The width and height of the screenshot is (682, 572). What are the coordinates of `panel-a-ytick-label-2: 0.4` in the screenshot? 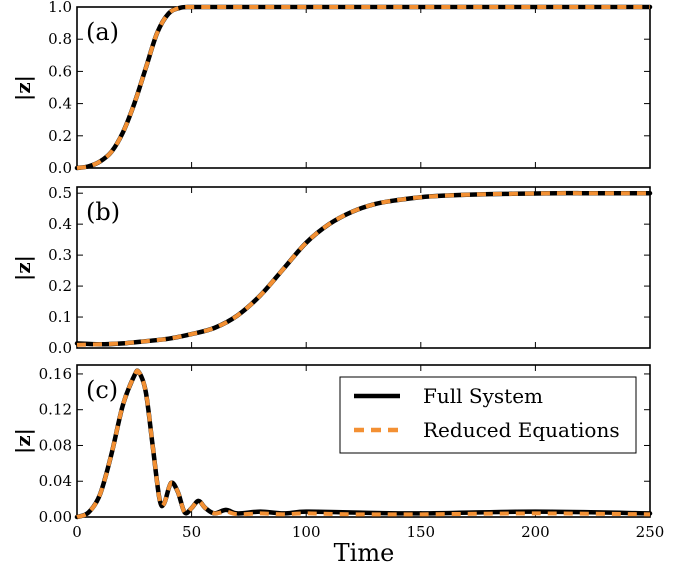 It's located at (60, 104).